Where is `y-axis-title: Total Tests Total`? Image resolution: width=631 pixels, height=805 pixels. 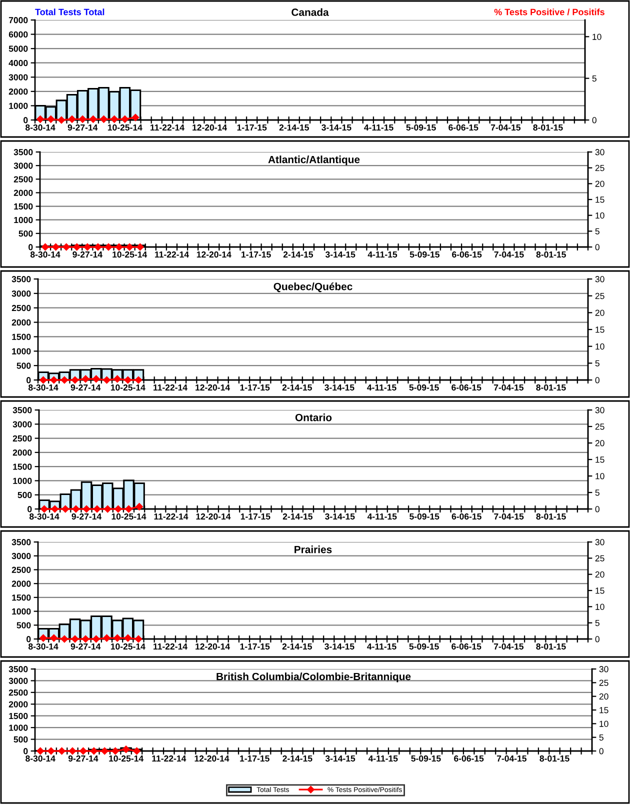
y-axis-title: Total Tests Total is located at coordinates (69, 12).